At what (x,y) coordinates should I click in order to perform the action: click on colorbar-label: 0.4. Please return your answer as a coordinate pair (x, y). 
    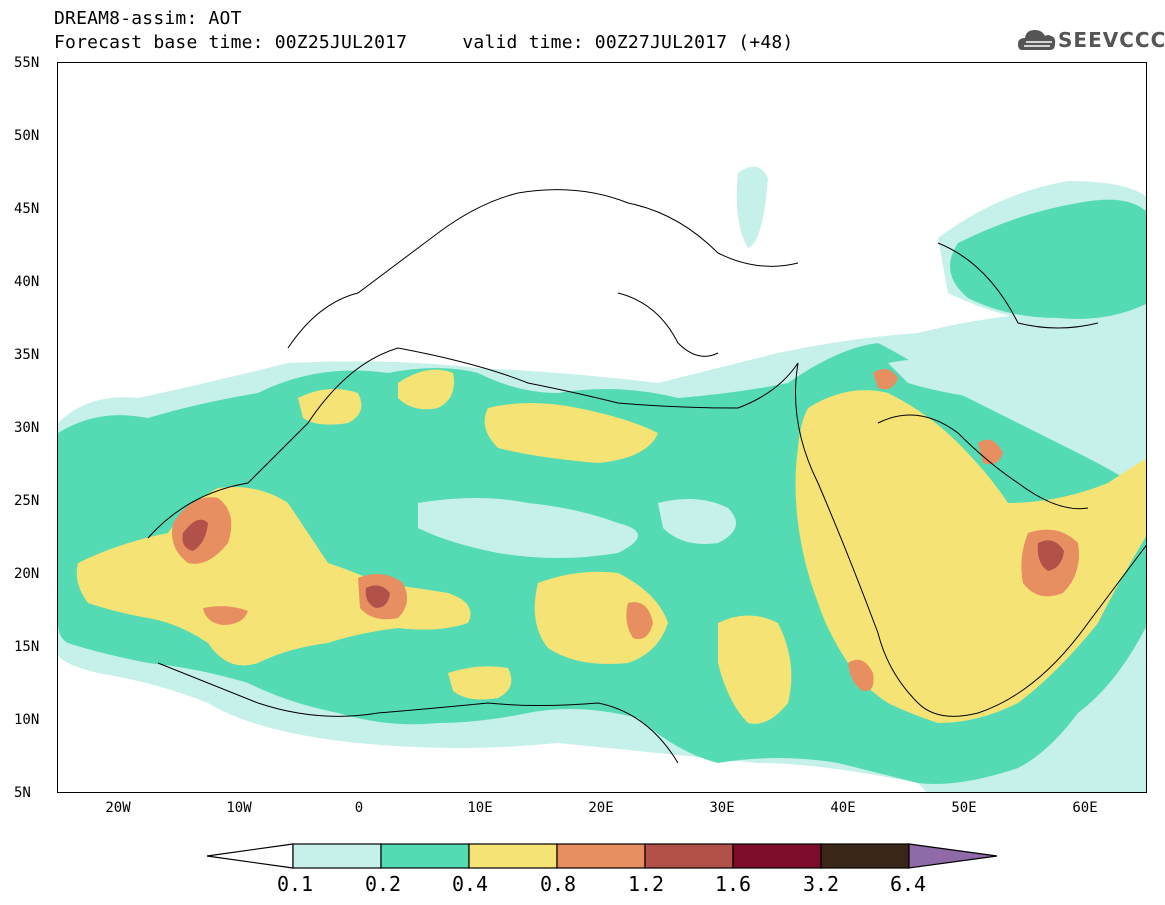
    Looking at the image, I should click on (470, 884).